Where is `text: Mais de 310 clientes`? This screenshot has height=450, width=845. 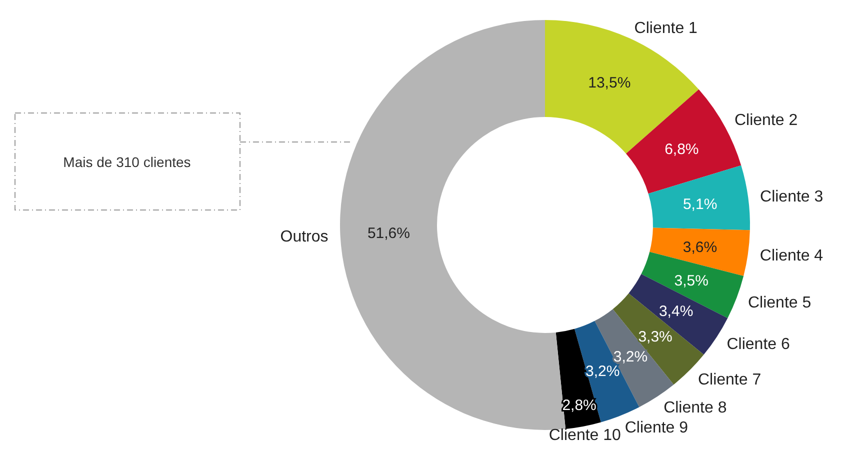
text: Mais de 310 clientes is located at coordinates (127, 162).